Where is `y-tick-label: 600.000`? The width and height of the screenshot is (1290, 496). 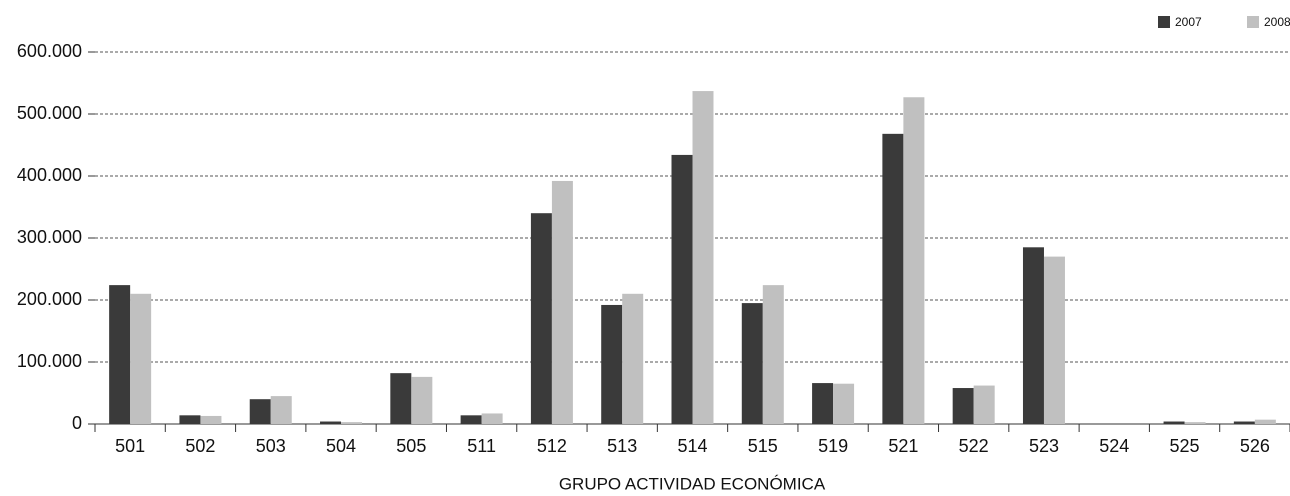
y-tick-label: 600.000 is located at coordinates (49, 51).